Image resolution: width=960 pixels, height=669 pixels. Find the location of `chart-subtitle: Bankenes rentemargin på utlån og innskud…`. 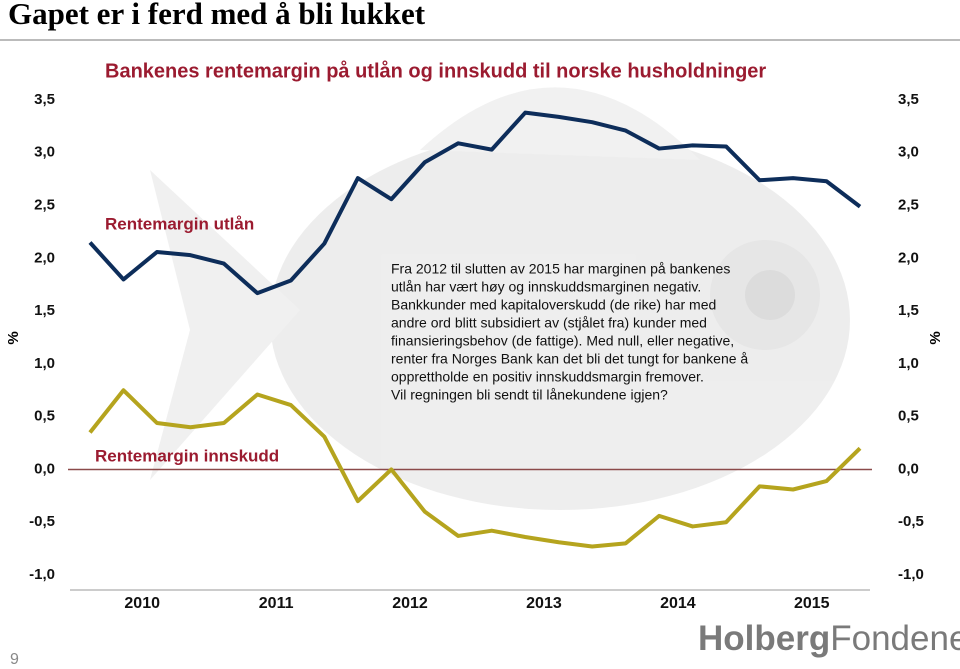

chart-subtitle: Bankenes rentemargin på utlån og innskud… is located at coordinates (435, 70).